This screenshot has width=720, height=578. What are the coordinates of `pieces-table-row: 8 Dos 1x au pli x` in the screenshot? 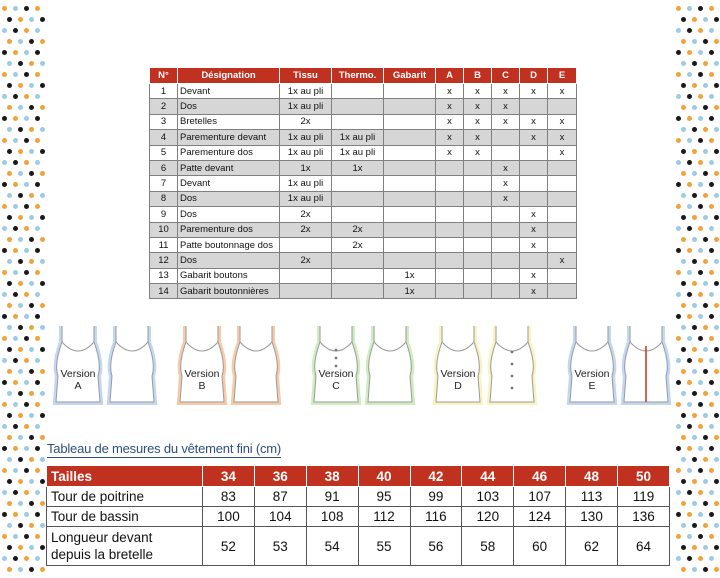 It's located at (363, 199).